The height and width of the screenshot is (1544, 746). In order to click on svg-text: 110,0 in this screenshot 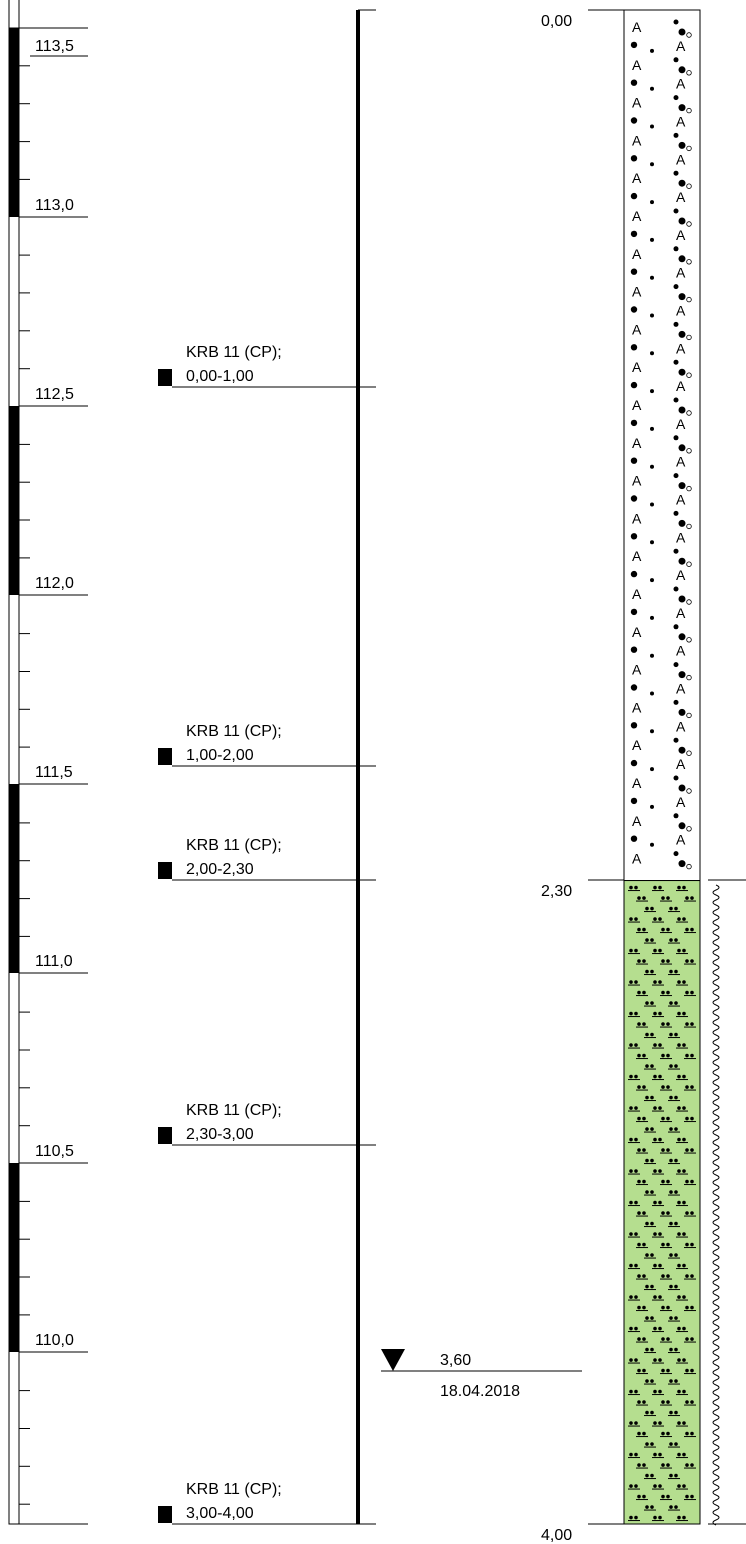, I will do `click(54, 1340)`.